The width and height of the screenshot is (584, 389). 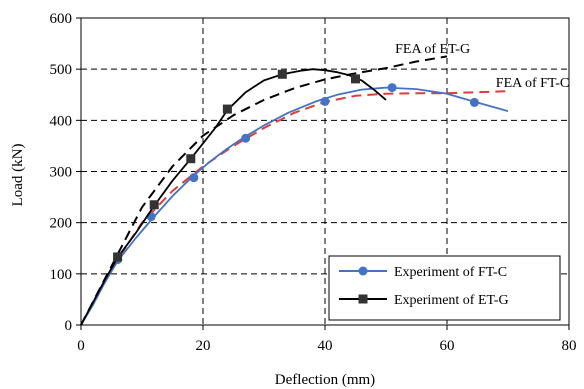 What do you see at coordinates (569, 346) in the screenshot?
I see `x-tick-label: 80` at bounding box center [569, 346].